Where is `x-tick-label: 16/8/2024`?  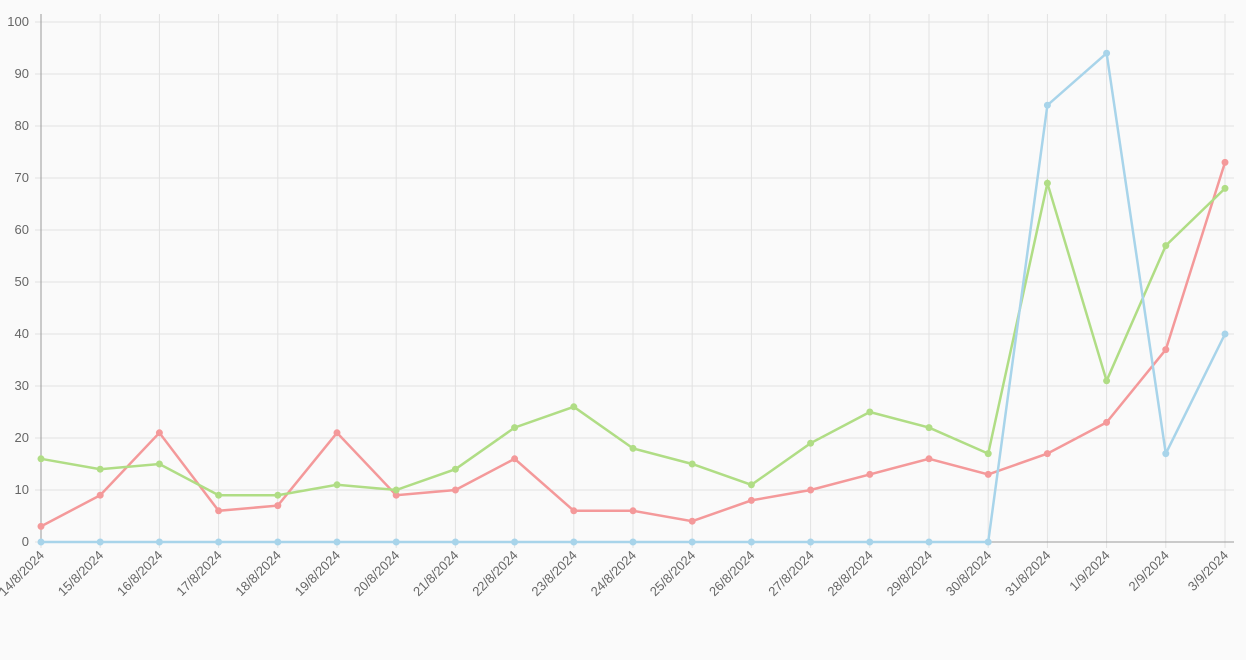
x-tick-label: 16/8/2024 is located at coordinates (140, 574).